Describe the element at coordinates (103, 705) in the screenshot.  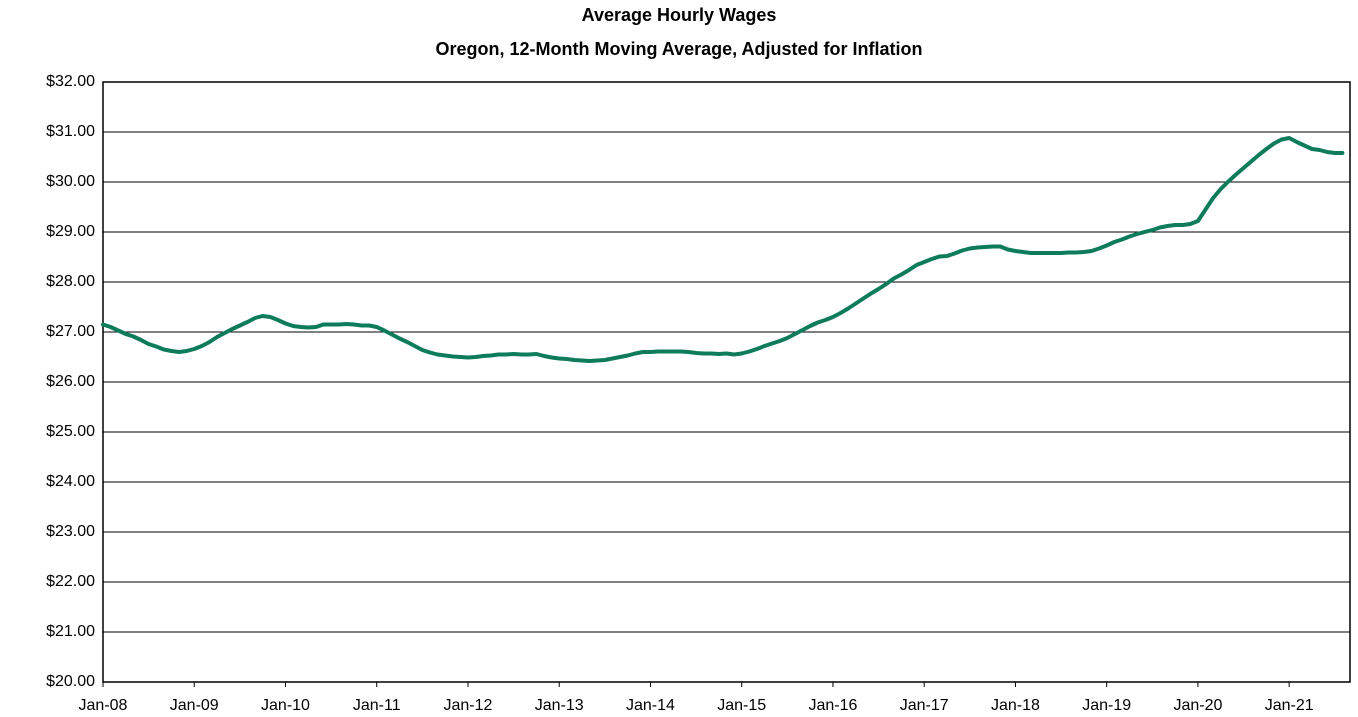
I see `x-tick-label: Jan-08` at that location.